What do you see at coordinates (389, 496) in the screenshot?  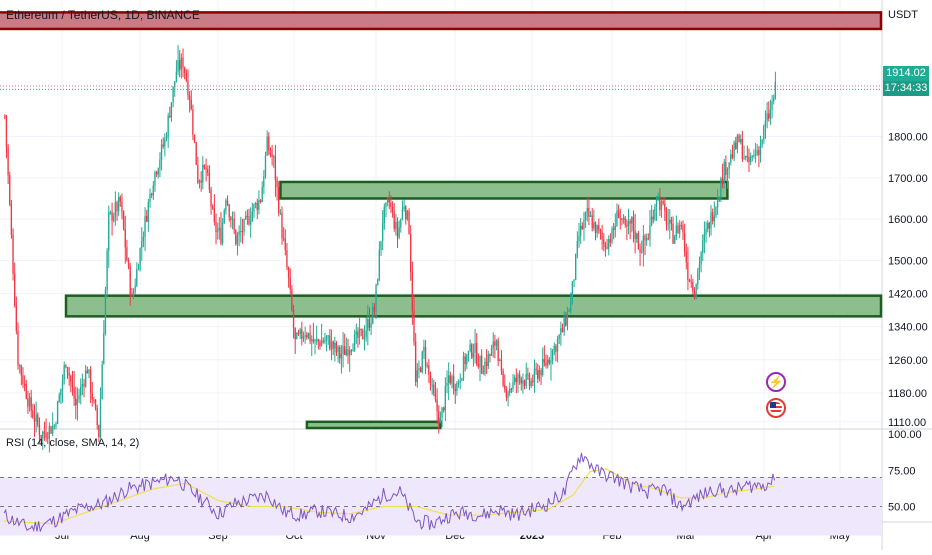 I see `rsi-ma-line` at bounding box center [389, 496].